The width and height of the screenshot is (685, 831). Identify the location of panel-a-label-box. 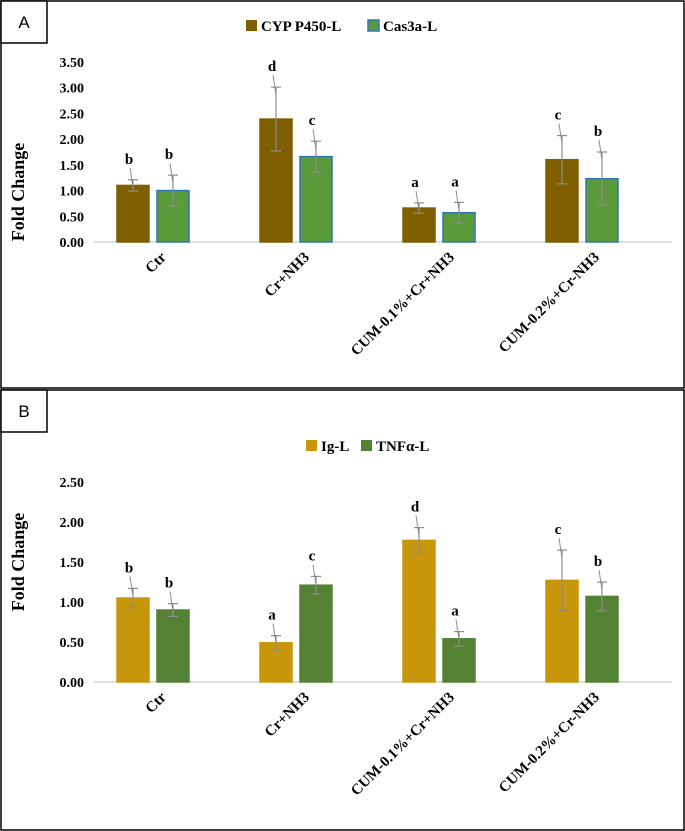
(24, 22).